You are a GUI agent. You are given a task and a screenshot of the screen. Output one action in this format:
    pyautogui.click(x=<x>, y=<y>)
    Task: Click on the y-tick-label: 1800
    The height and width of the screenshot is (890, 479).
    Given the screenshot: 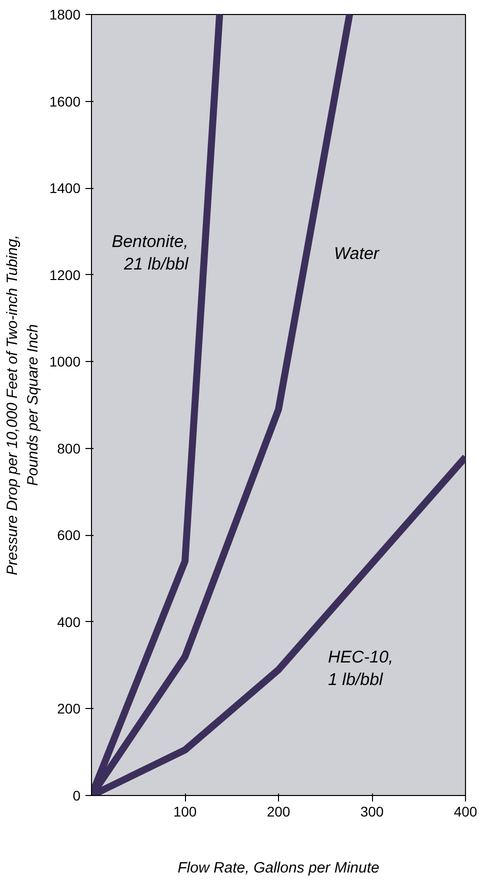 What is the action you would take?
    pyautogui.click(x=65, y=14)
    